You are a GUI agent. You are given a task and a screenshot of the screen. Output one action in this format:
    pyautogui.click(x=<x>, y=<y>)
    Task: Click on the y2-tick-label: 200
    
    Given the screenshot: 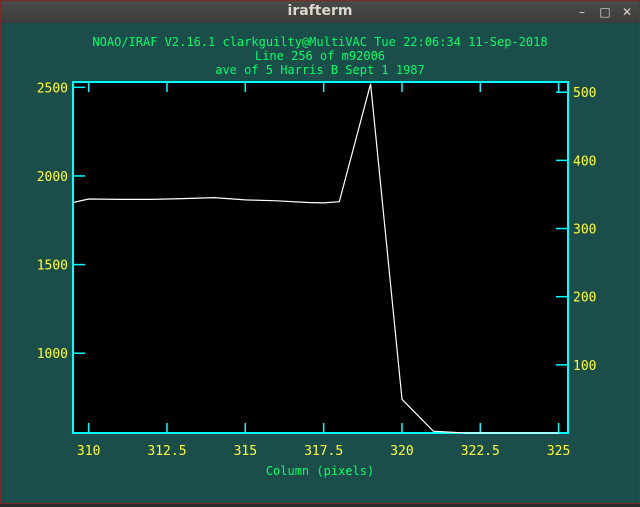 What is the action you would take?
    pyautogui.click(x=584, y=298)
    